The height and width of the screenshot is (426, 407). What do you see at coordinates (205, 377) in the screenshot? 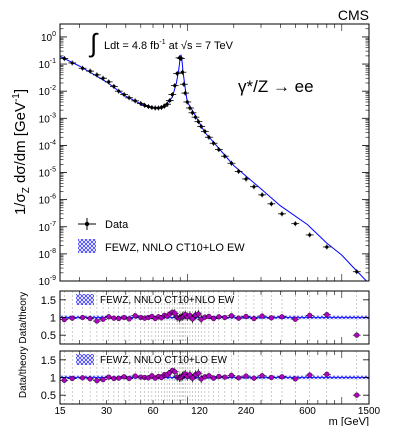
I see `ratio-panel-2: 0.5 1 1.5 FEWZ, NNLO CT10+LO EW` at bounding box center [205, 377].